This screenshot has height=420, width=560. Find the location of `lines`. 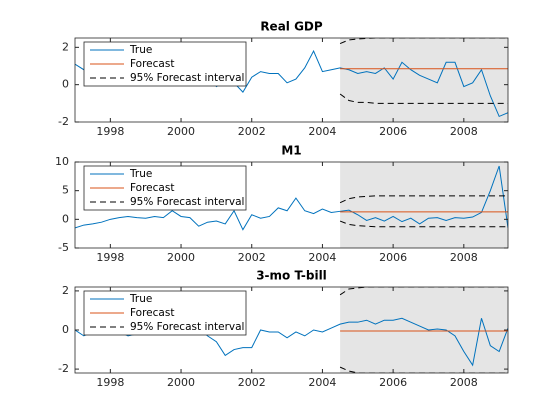

lines is located at coordinates (291, 198).